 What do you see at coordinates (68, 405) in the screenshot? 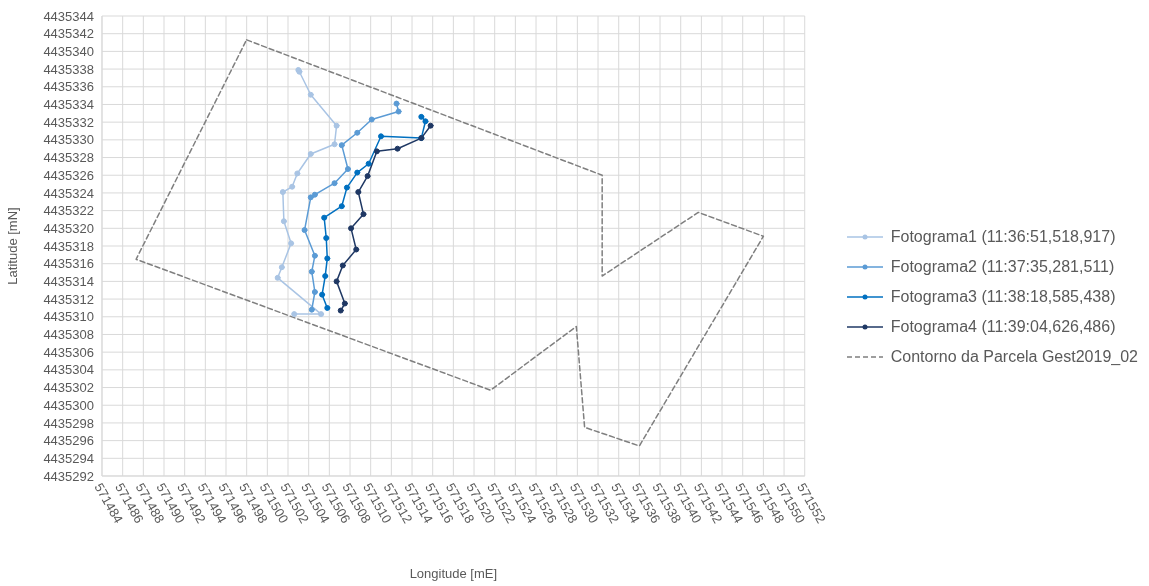
I see `y-tick-label: 4435300` at bounding box center [68, 405].